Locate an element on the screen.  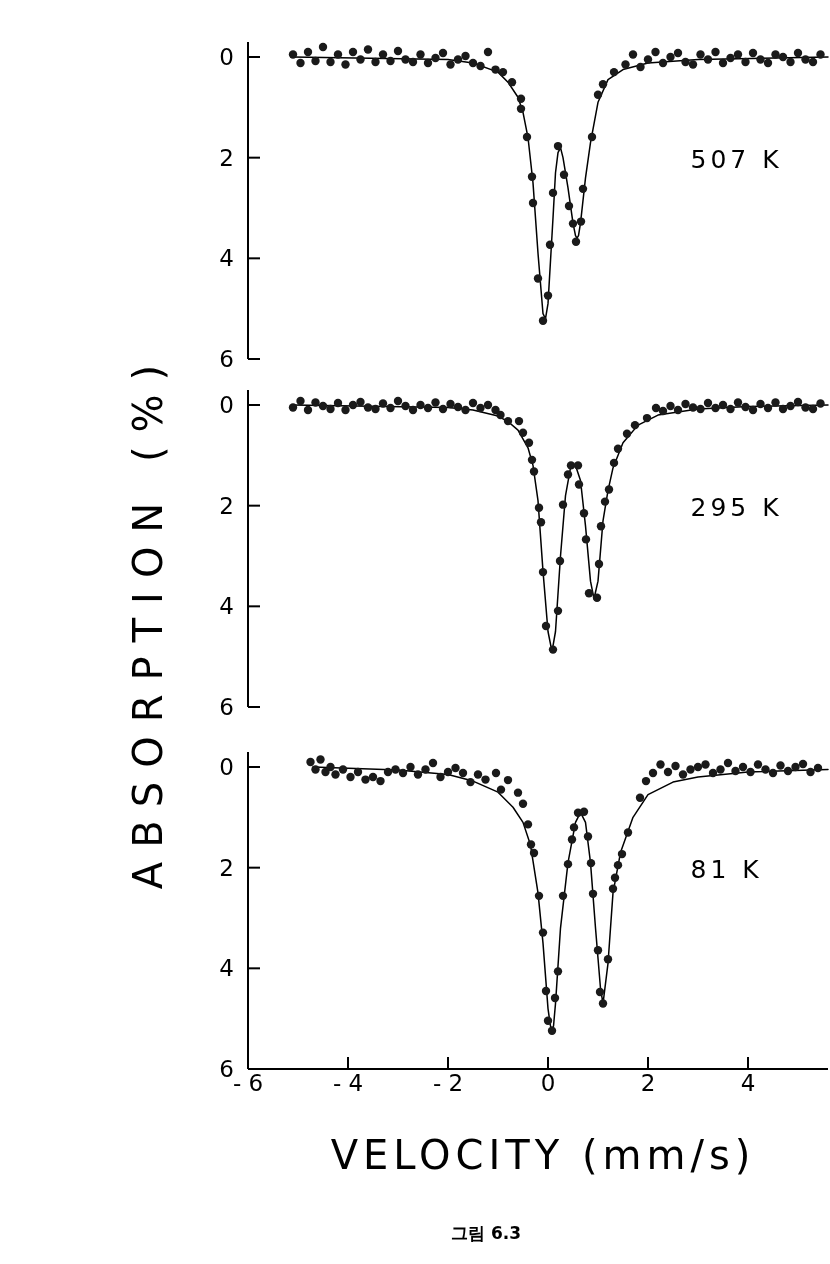
x-axis-title: VELOCITY (mm/s) is located at coordinates (543, 1155).